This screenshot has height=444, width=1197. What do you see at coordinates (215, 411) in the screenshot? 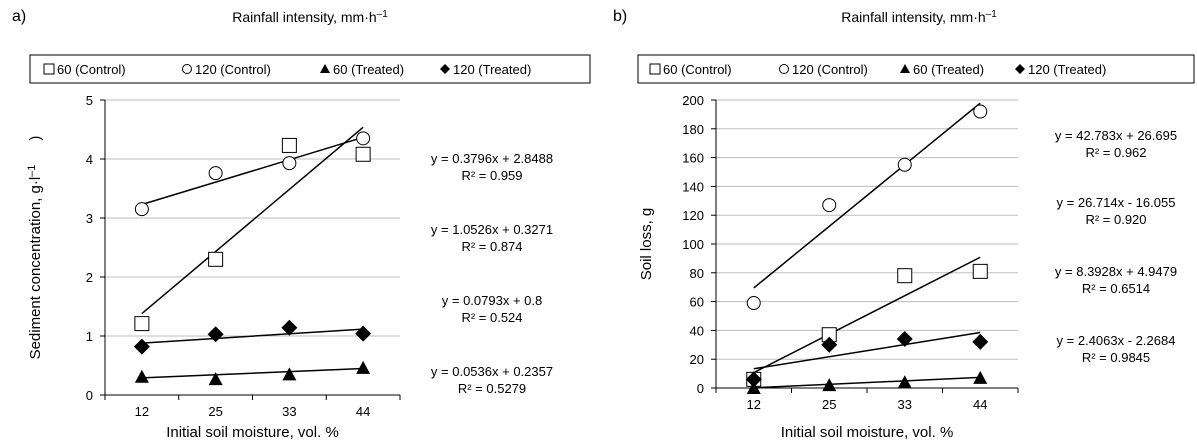
I see `panel-a-xtick-label: 25` at bounding box center [215, 411].